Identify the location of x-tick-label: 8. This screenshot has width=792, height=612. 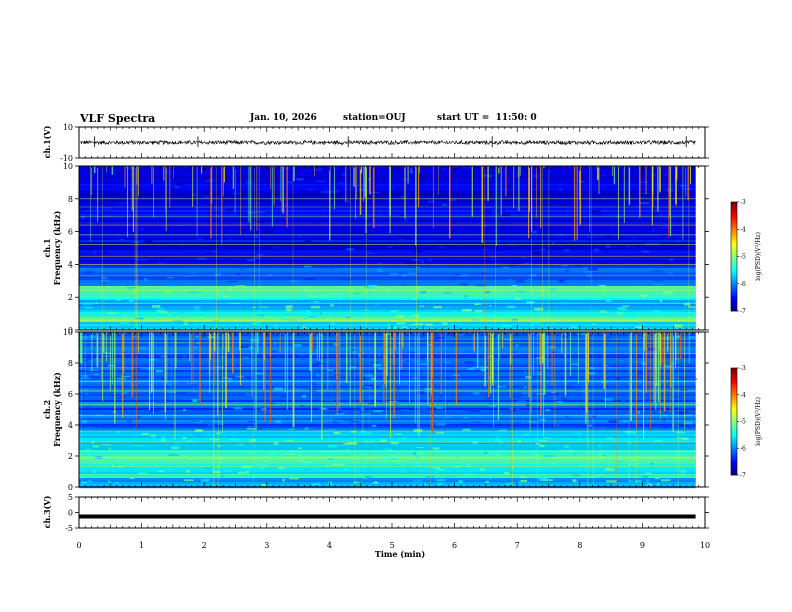
(579, 545).